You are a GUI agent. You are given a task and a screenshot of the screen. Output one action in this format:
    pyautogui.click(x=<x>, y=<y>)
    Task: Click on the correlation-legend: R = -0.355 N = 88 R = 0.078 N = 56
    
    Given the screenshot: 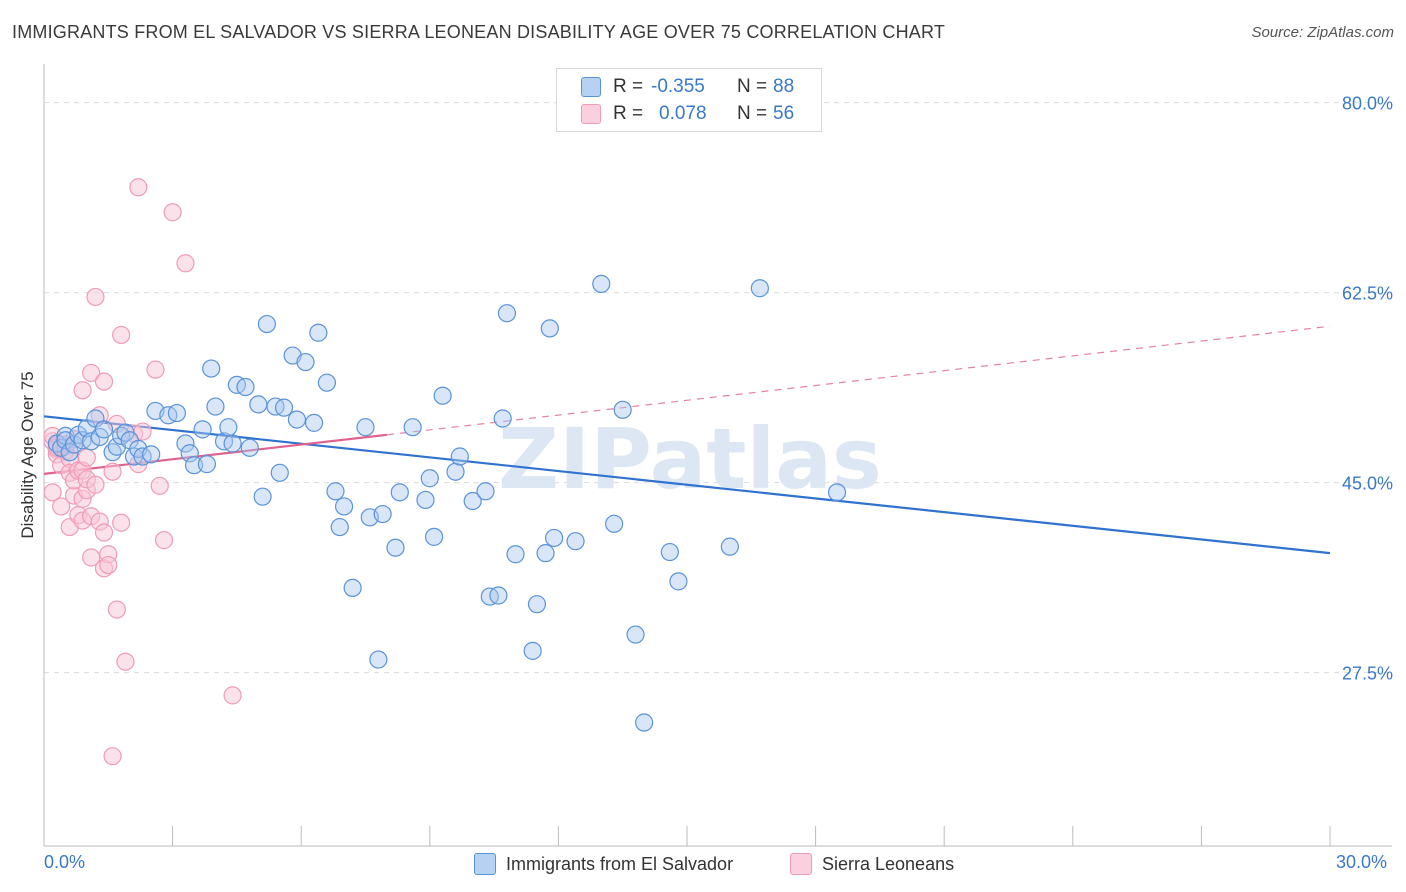 What is the action you would take?
    pyautogui.click(x=689, y=100)
    